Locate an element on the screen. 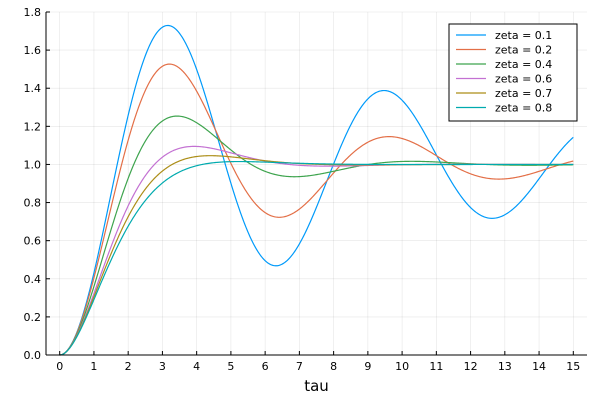  x-tick-label: 10 is located at coordinates (402, 366).